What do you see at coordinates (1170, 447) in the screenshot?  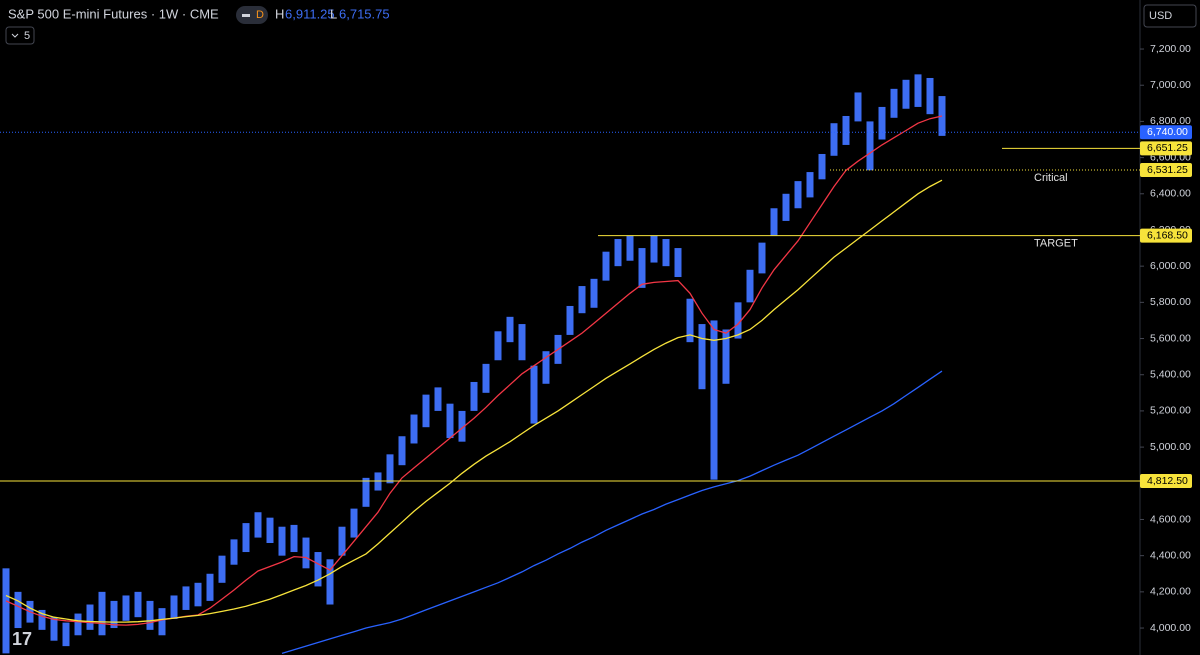 I see `y-tick-label: 5,000.00` at bounding box center [1170, 447].